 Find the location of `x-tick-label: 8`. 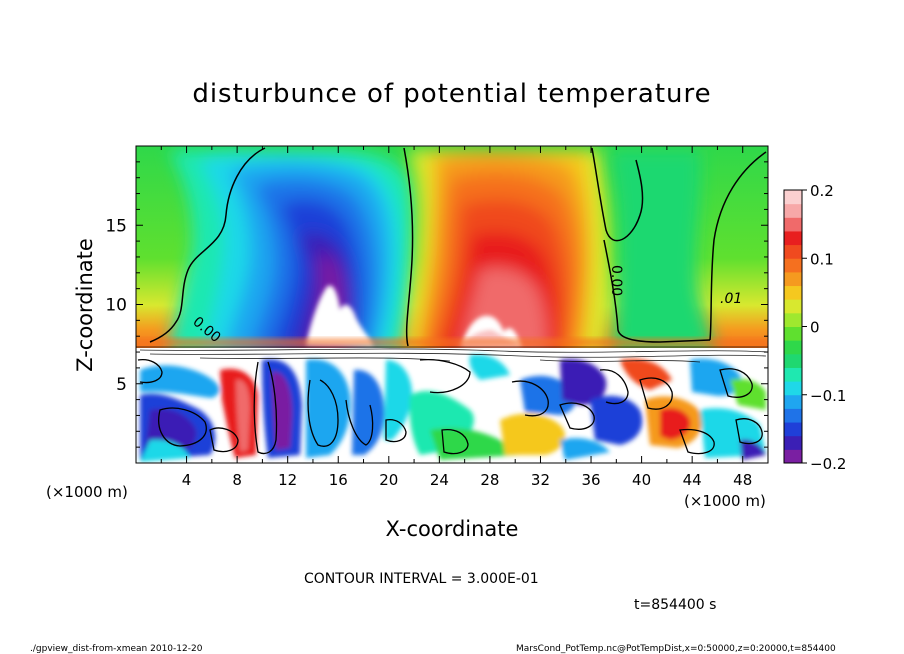

x-tick-label: 8 is located at coordinates (237, 480).